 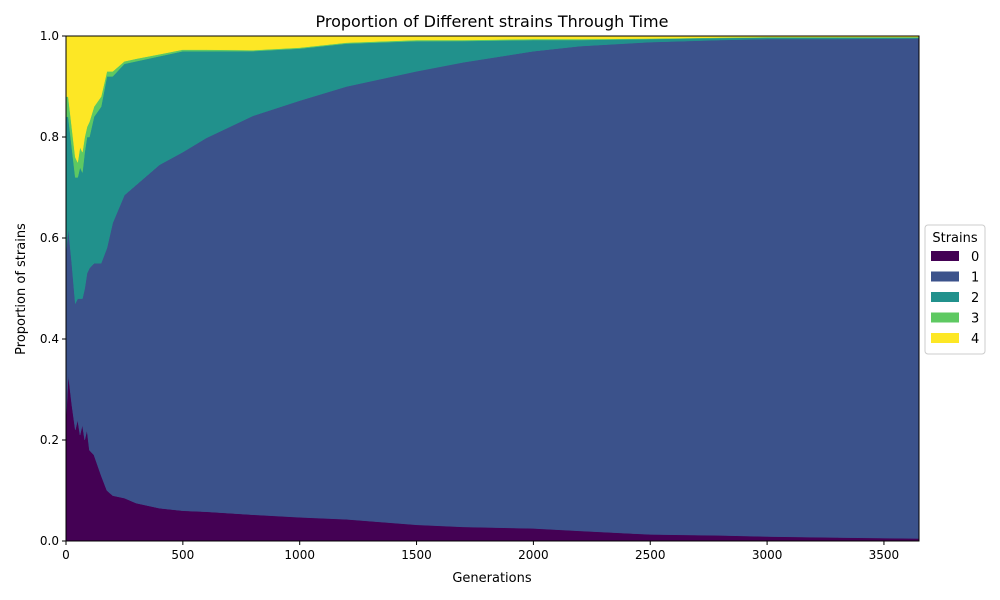 What do you see at coordinates (21, 289) in the screenshot?
I see `y-axis-label: Proportion of strains` at bounding box center [21, 289].